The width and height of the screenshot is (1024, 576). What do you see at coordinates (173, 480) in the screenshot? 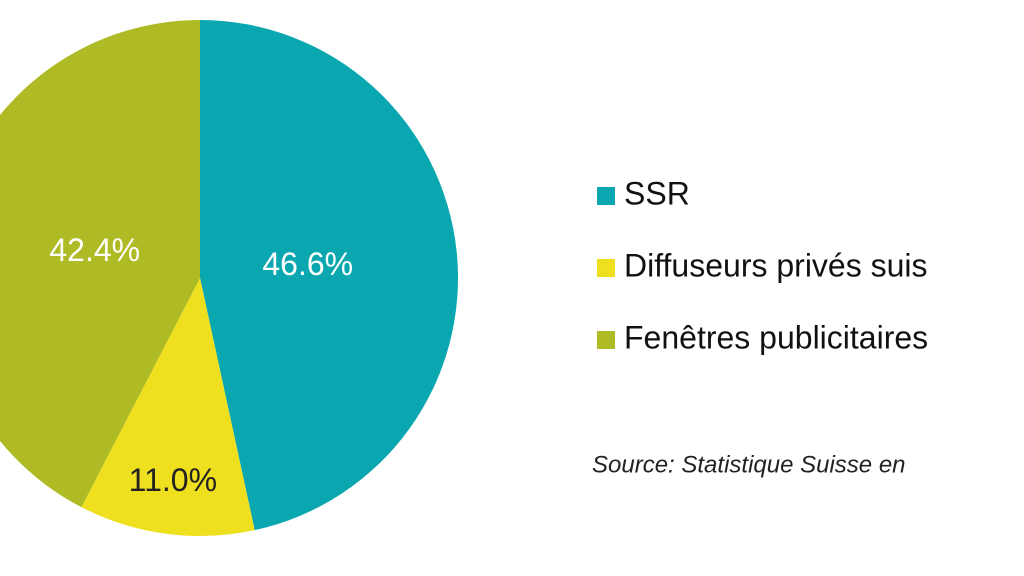
I see `data-label: 11.0%` at bounding box center [173, 480].